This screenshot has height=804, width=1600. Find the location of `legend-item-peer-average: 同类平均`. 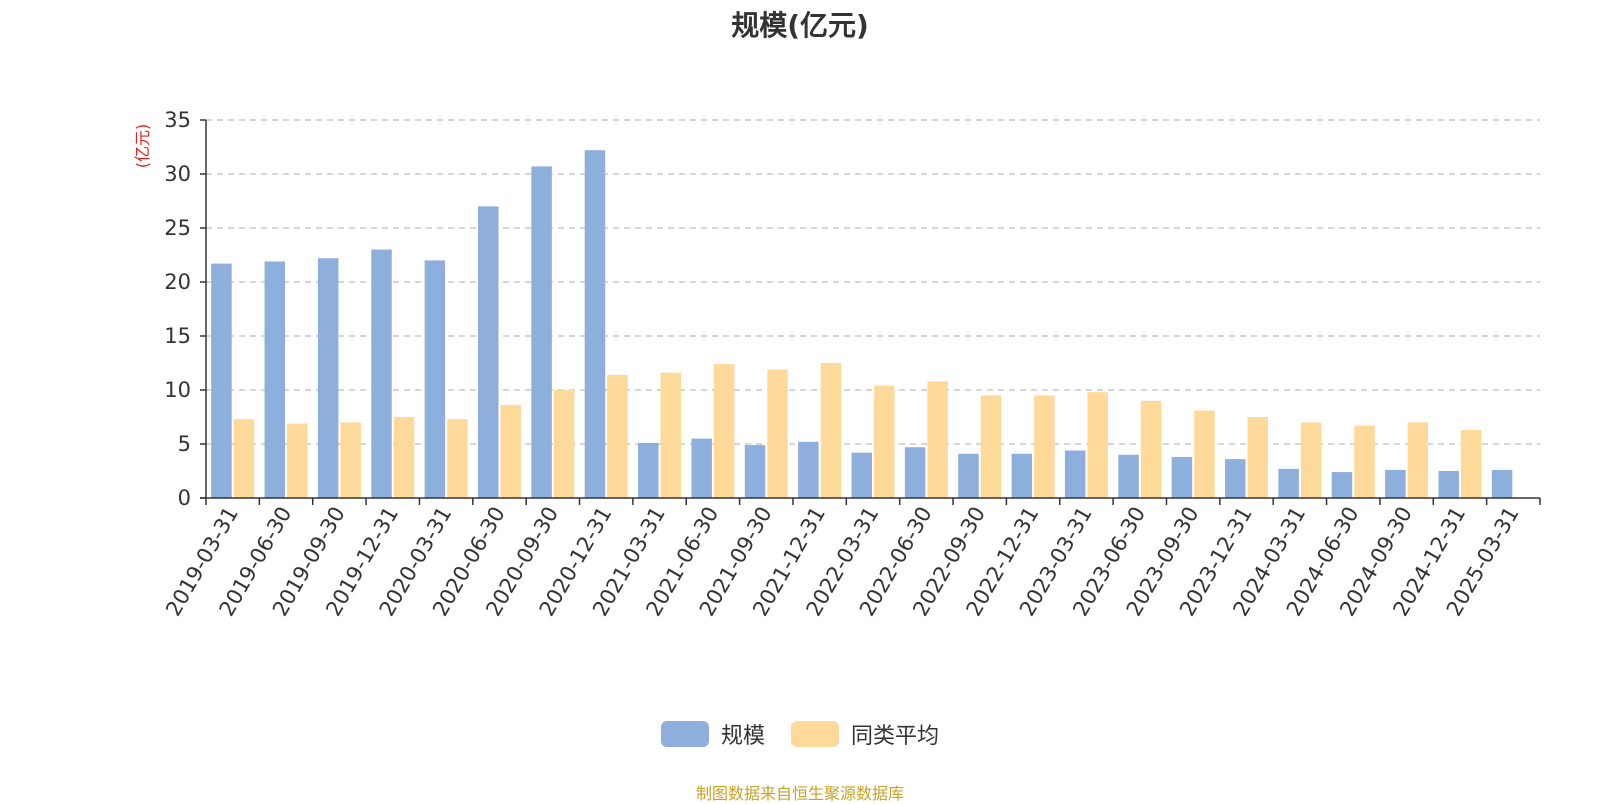

legend-item-peer-average: 同类平均 is located at coordinates (865, 734).